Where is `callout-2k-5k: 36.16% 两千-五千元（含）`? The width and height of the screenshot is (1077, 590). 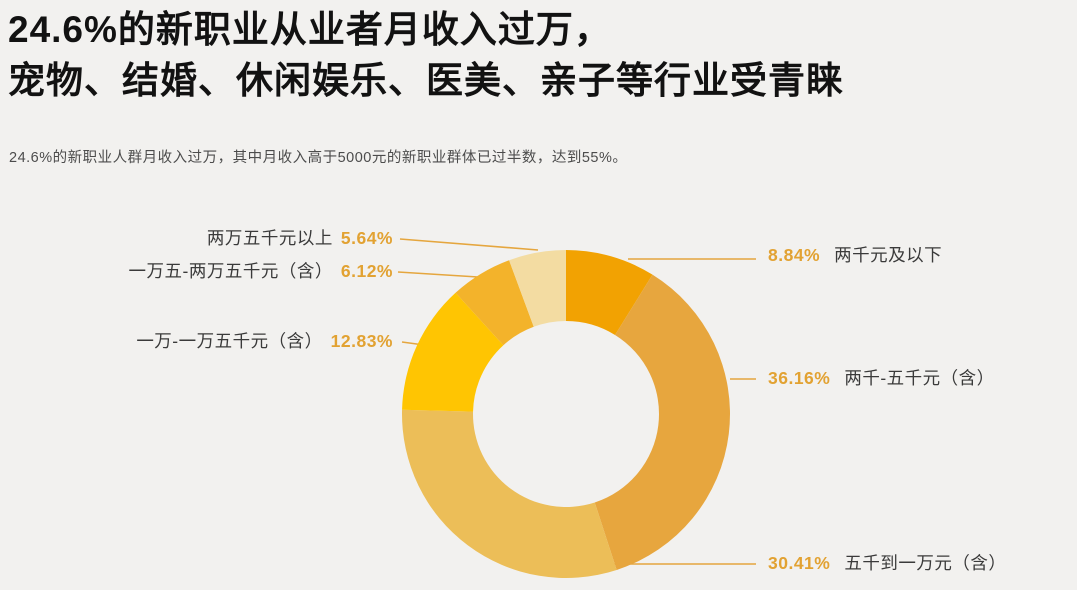 callout-2k-5k: 36.16% 两千-五千元（含） is located at coordinates (881, 378).